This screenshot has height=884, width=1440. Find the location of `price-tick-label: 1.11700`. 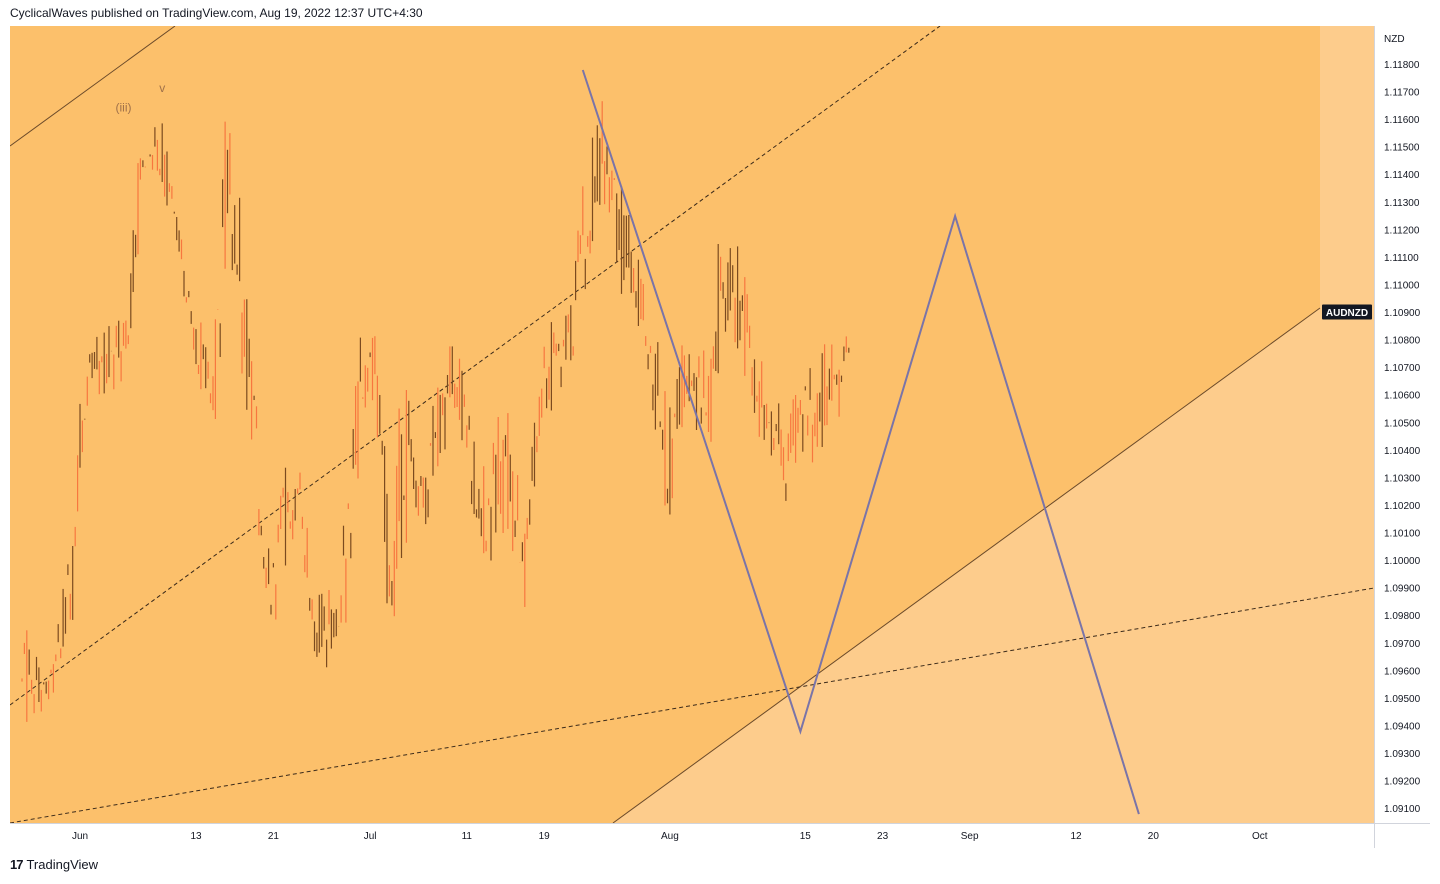

price-tick-label: 1.11700 is located at coordinates (1402, 93).